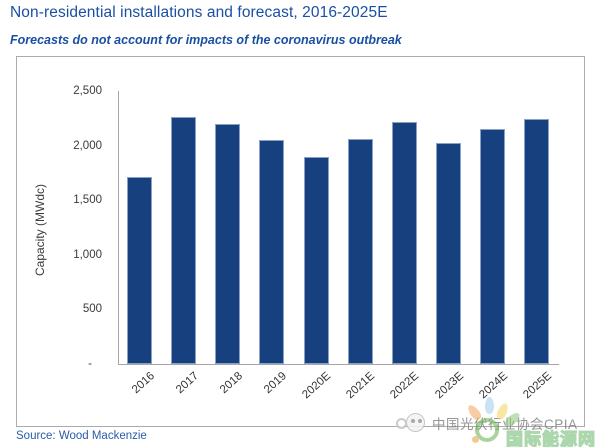 The width and height of the screenshot is (600, 447). What do you see at coordinates (184, 240) in the screenshot?
I see `bar-2017` at bounding box center [184, 240].